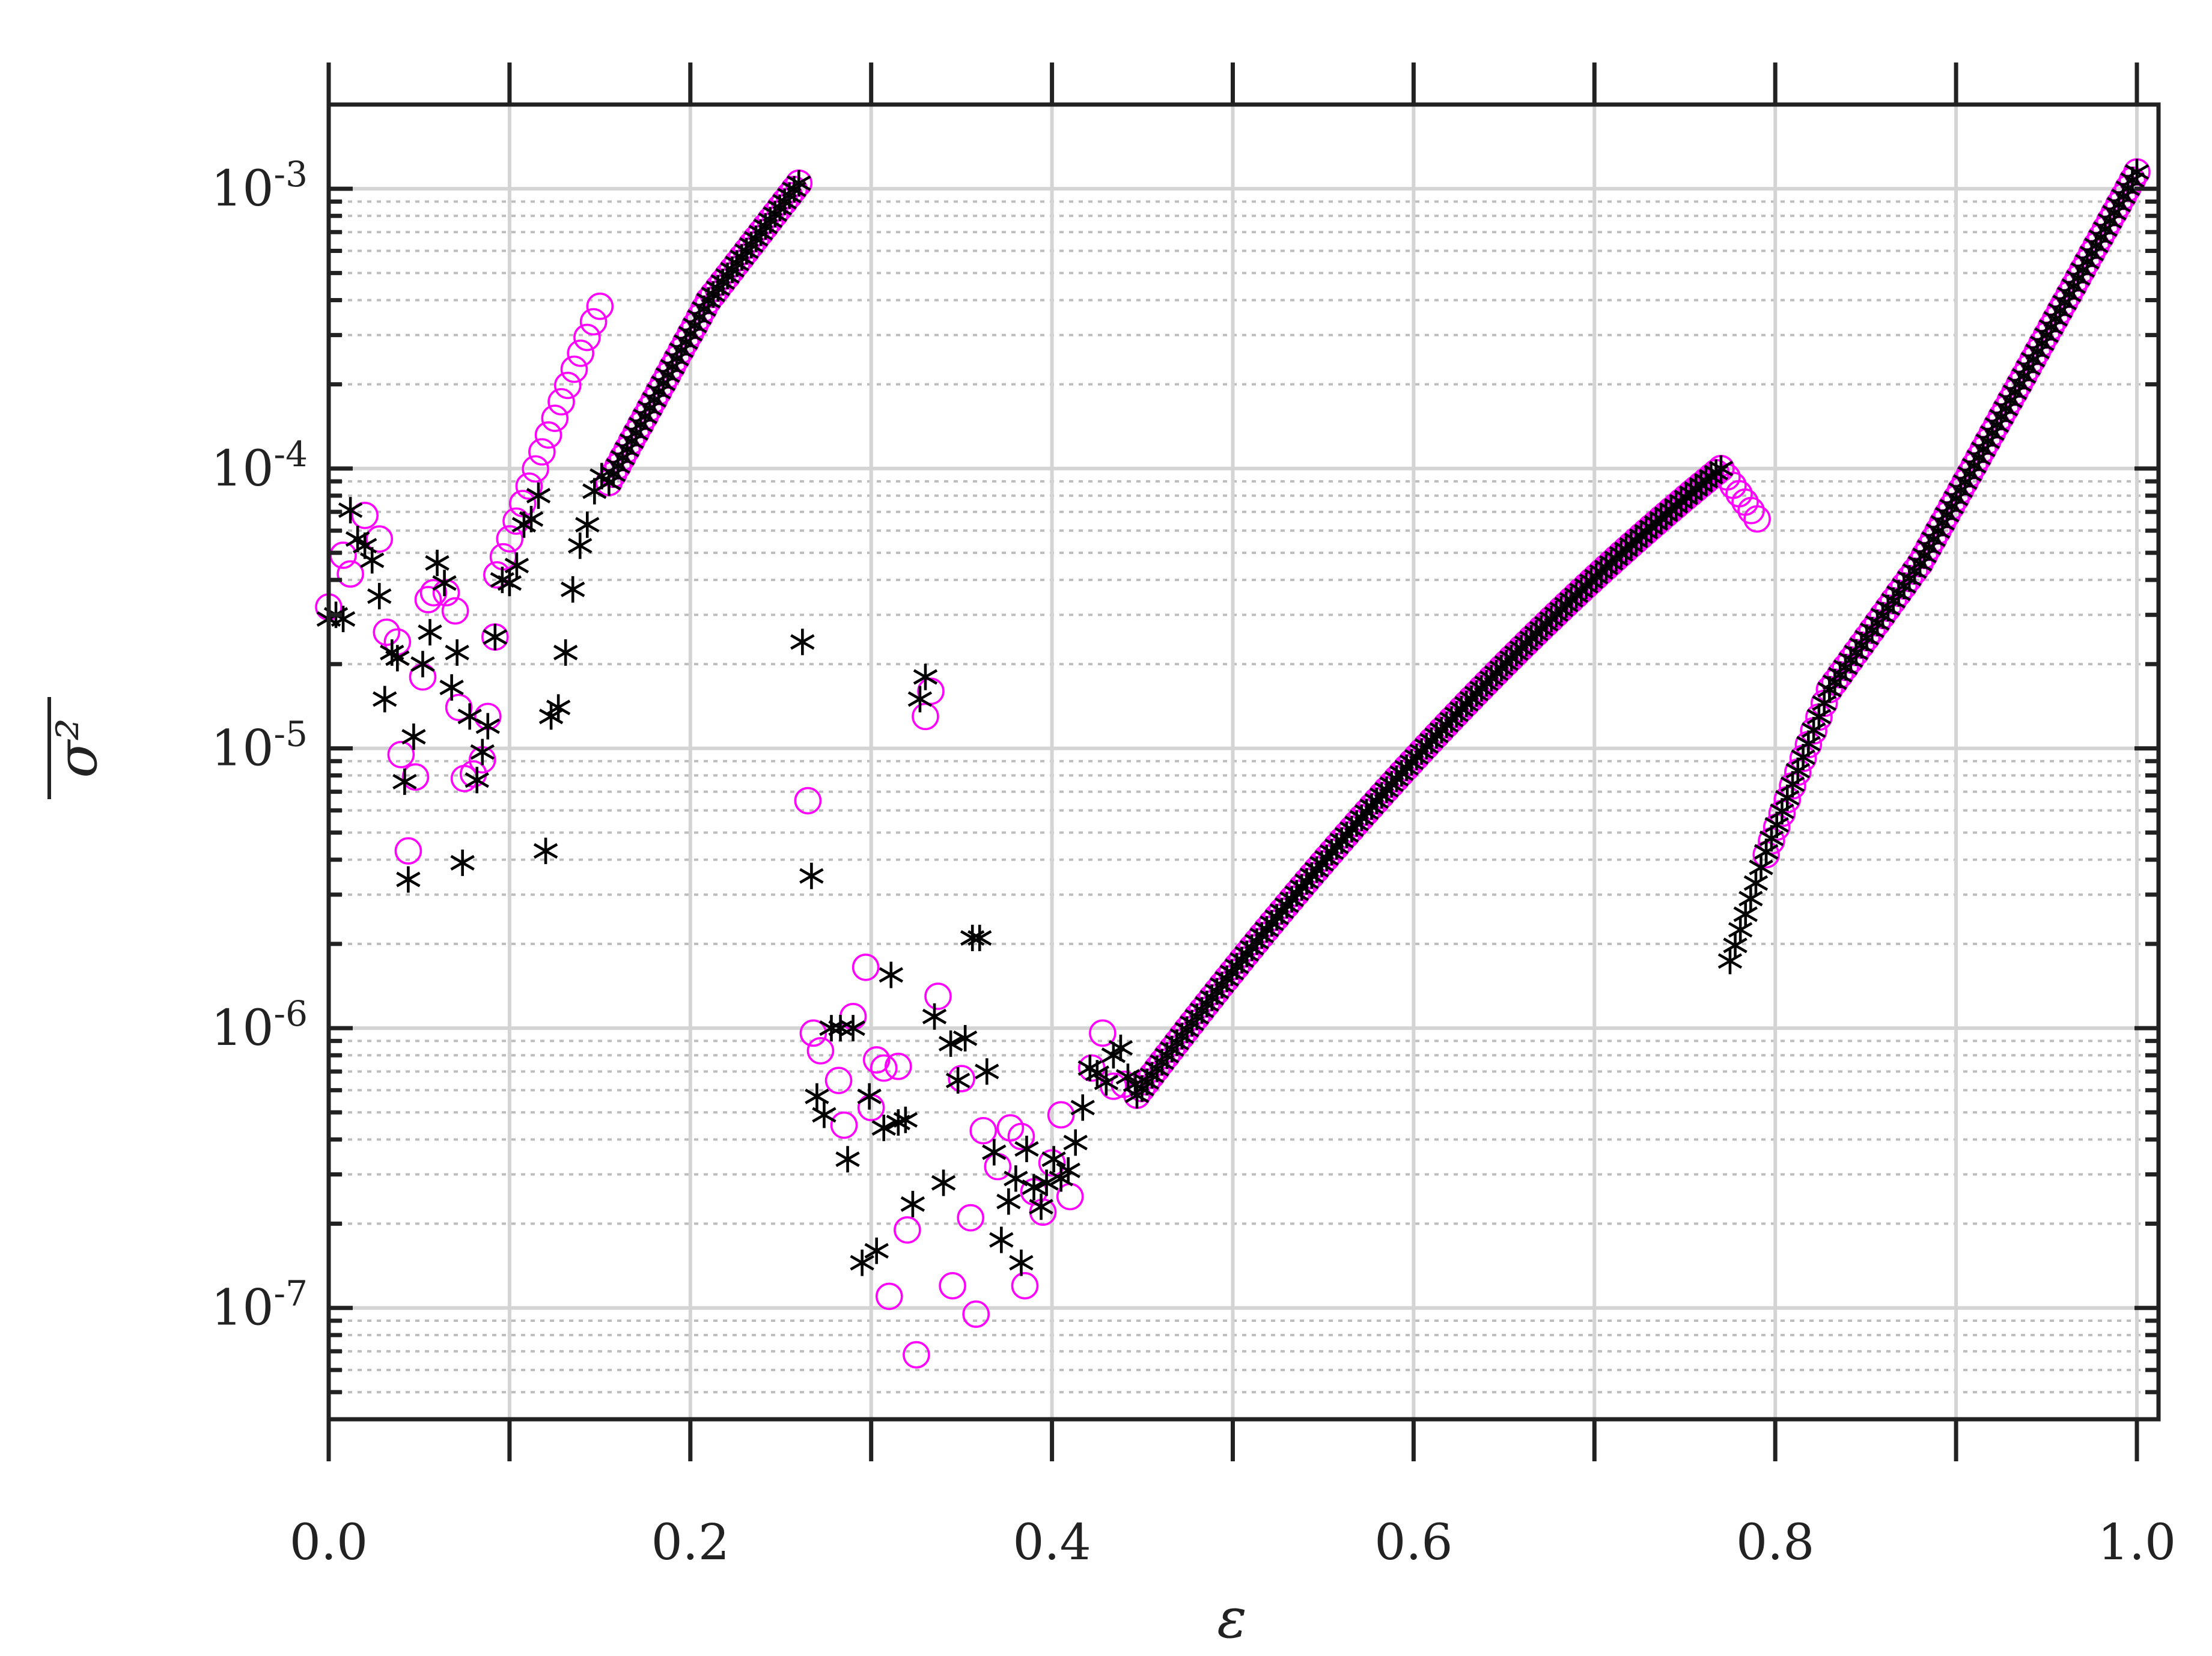  What do you see at coordinates (259, 745) in the screenshot?
I see `y-tick-label: 10⁻⁵` at bounding box center [259, 745].